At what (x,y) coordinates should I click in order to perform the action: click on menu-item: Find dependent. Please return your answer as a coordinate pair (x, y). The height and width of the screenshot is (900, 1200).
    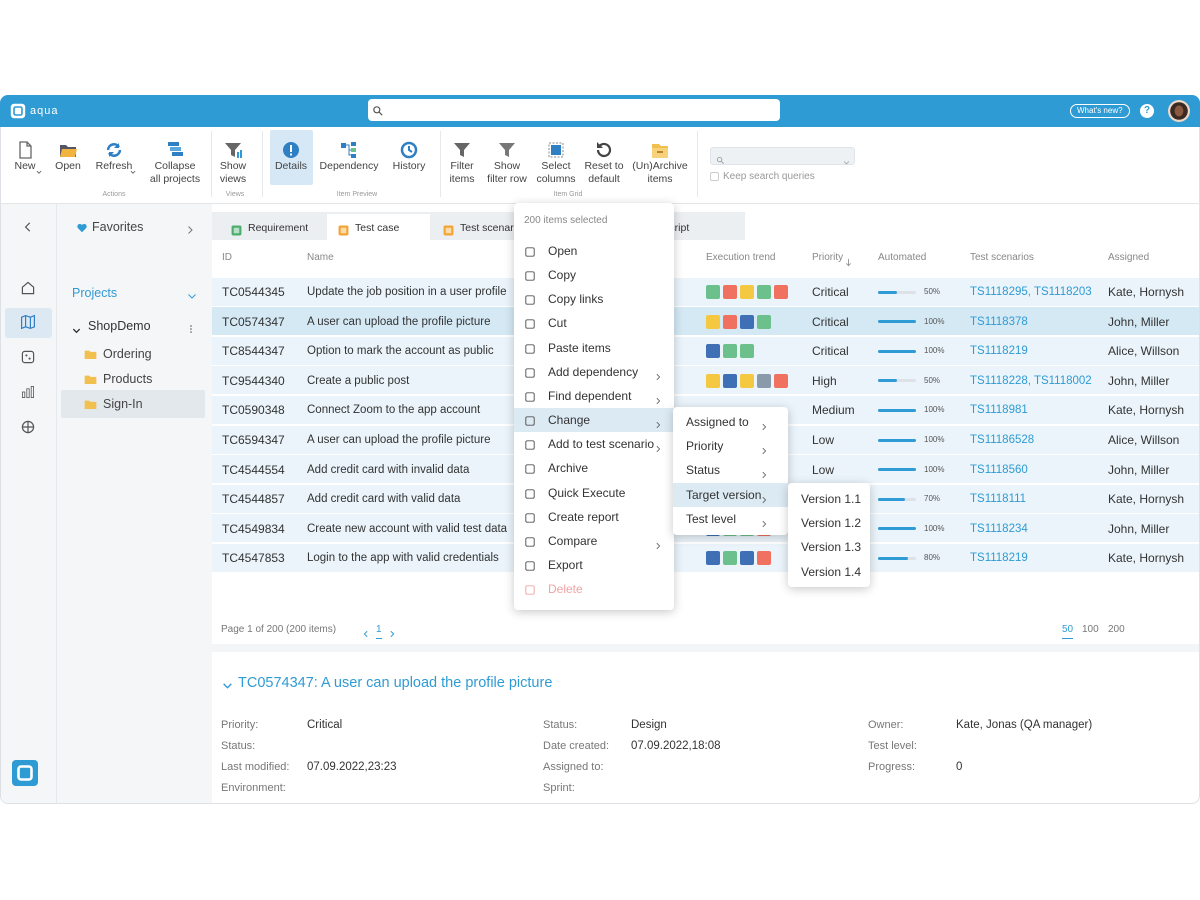
    Looking at the image, I should click on (590, 395).